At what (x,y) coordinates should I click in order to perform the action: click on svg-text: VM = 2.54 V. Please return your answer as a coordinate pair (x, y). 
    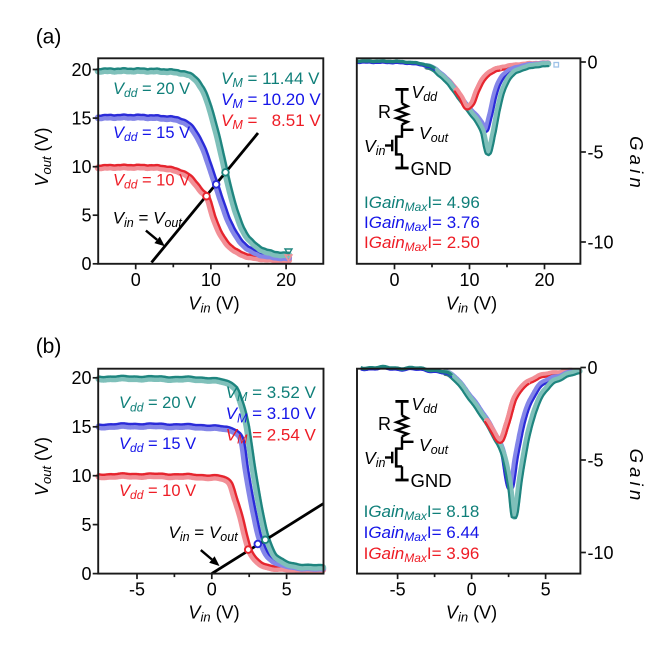
    Looking at the image, I should click on (271, 436).